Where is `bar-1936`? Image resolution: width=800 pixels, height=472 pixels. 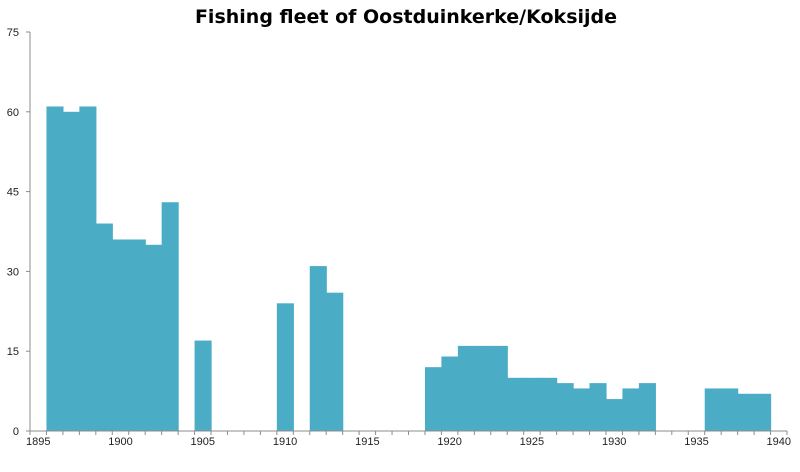 bar-1936 is located at coordinates (713, 409).